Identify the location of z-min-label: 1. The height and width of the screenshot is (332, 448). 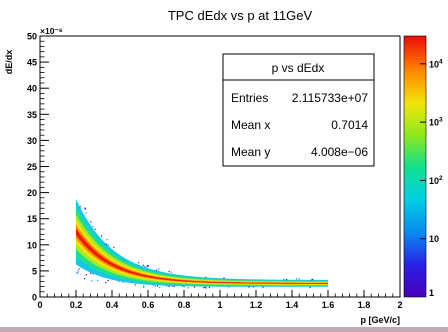
(431, 293).